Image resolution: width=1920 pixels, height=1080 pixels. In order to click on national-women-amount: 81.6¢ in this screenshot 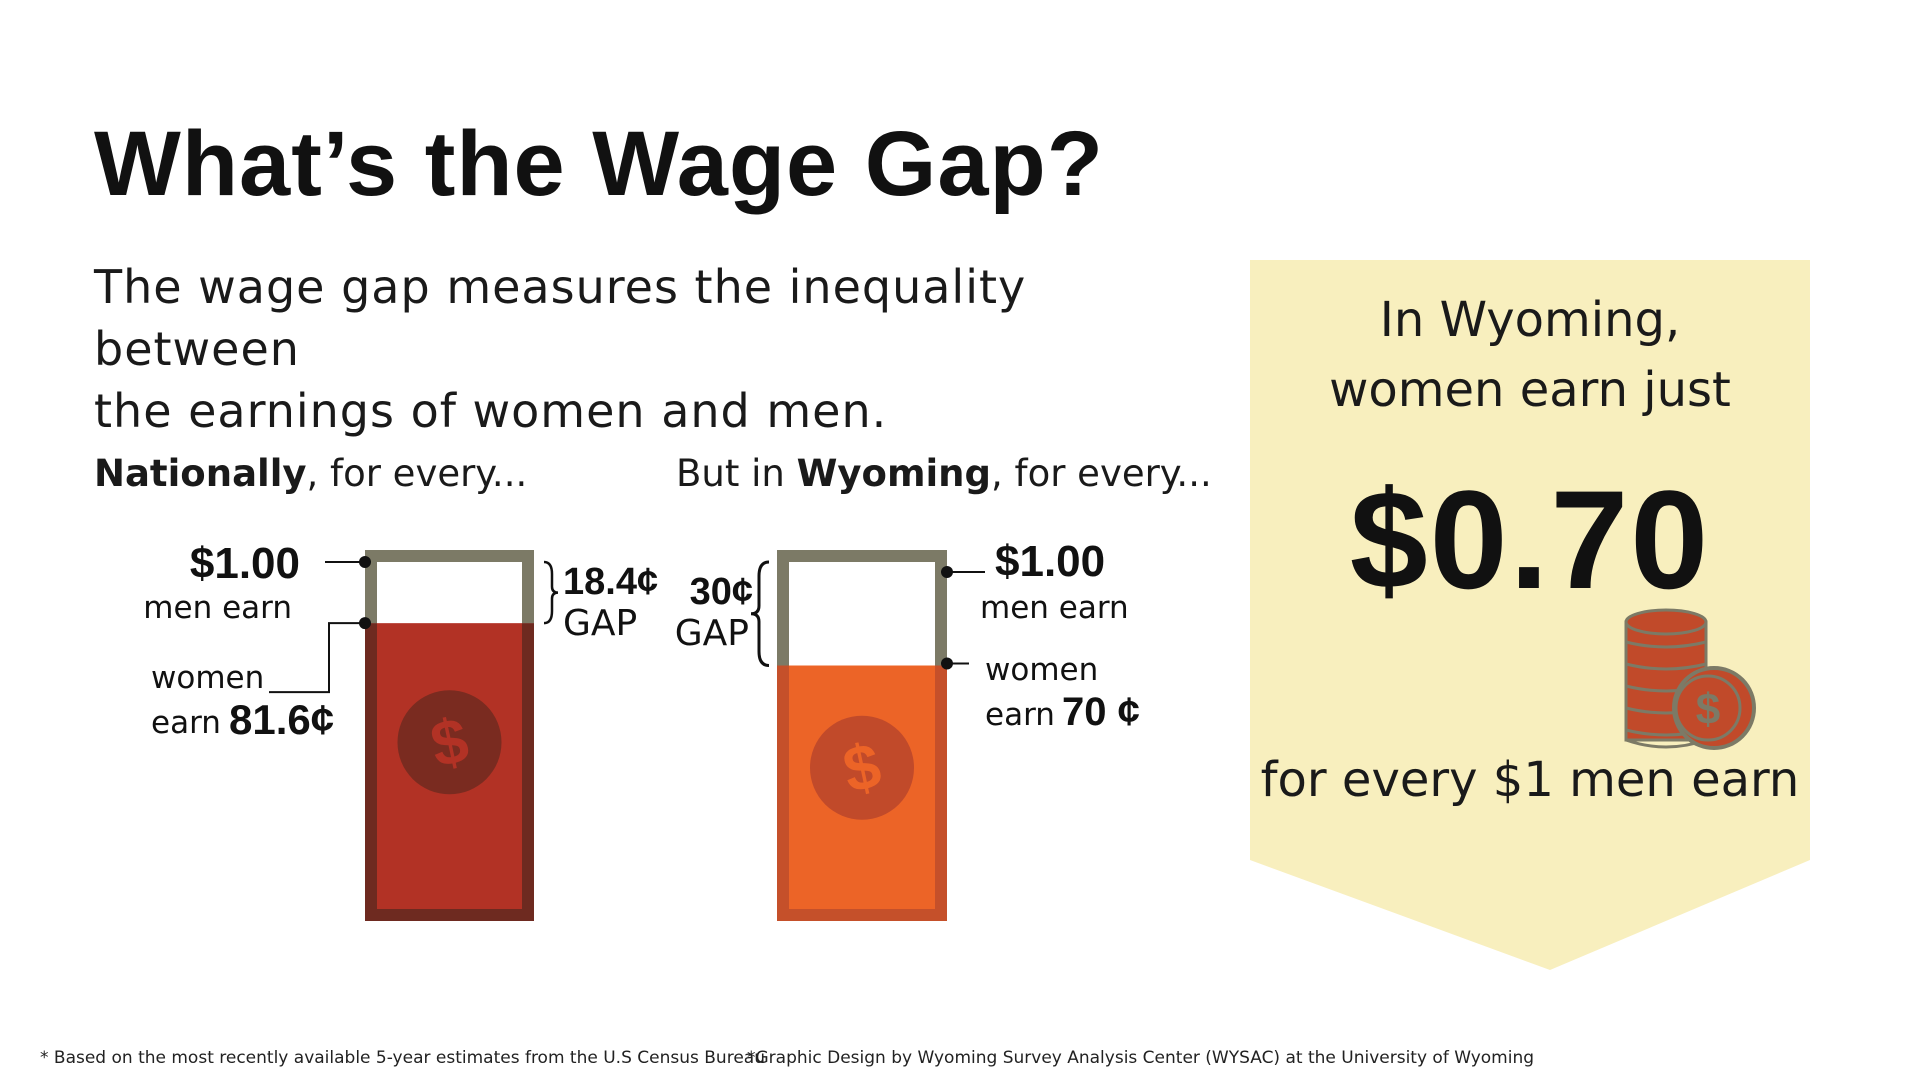, I will do `click(281, 719)`.